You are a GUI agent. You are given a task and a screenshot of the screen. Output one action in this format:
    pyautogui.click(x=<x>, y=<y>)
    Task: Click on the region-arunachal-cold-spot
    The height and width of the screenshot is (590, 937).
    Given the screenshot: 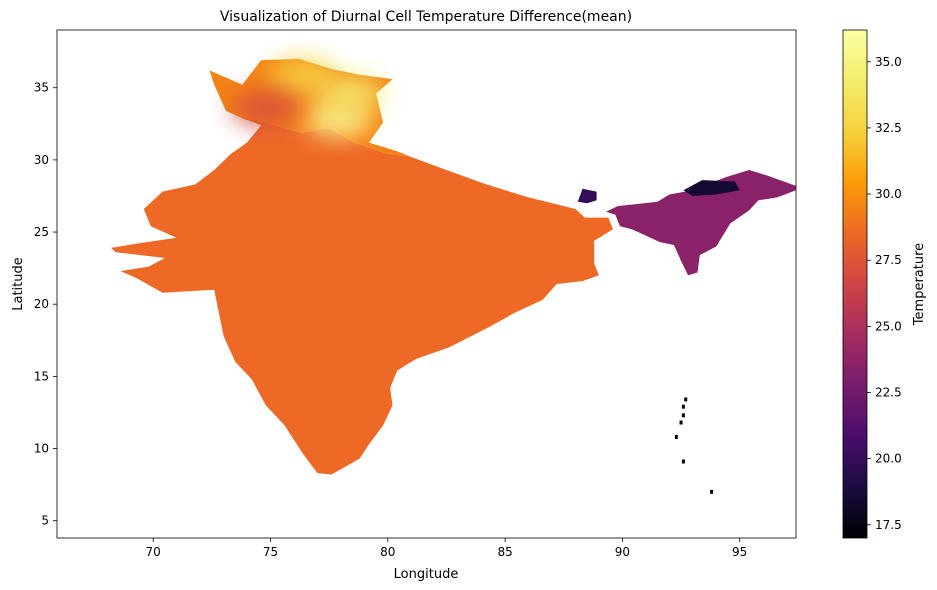 What is the action you would take?
    pyautogui.click(x=711, y=188)
    